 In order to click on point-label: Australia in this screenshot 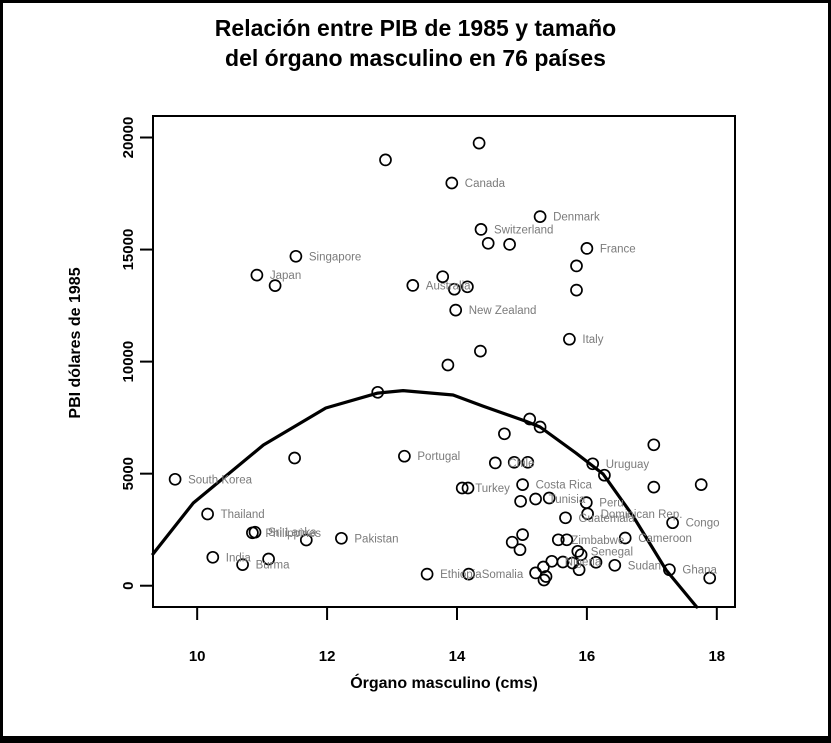, I will do `click(448, 286)`.